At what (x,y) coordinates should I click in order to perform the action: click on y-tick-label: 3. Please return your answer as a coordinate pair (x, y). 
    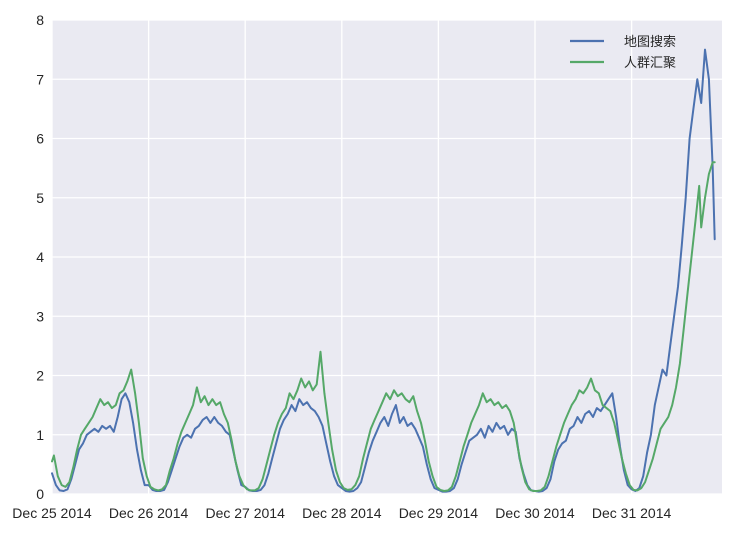
    Looking at the image, I should click on (40, 316).